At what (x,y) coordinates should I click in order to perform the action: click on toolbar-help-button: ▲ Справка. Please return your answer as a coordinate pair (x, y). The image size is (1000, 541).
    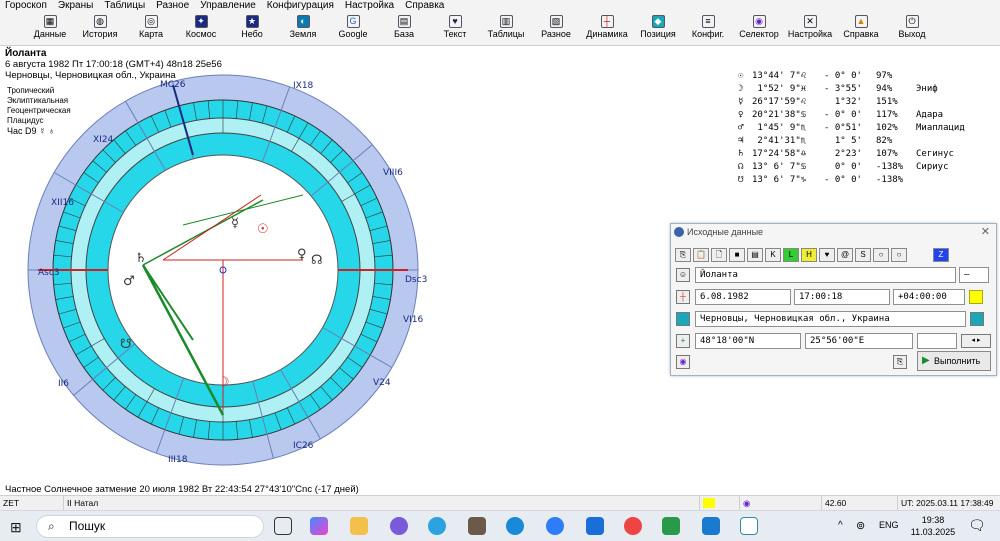
    Looking at the image, I should click on (861, 27).